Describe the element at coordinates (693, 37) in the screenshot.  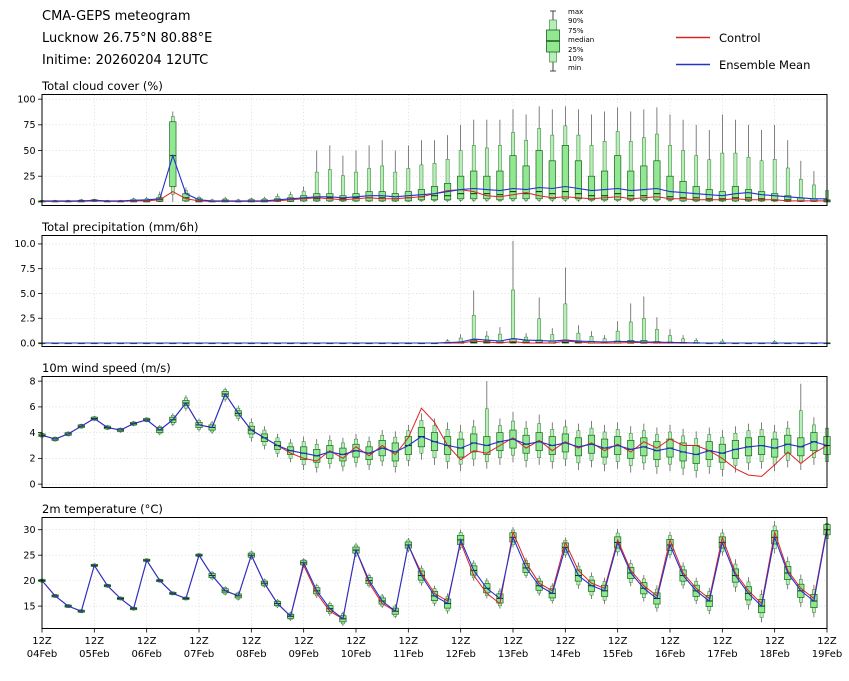
I see `control-line-swatch-icon` at that location.